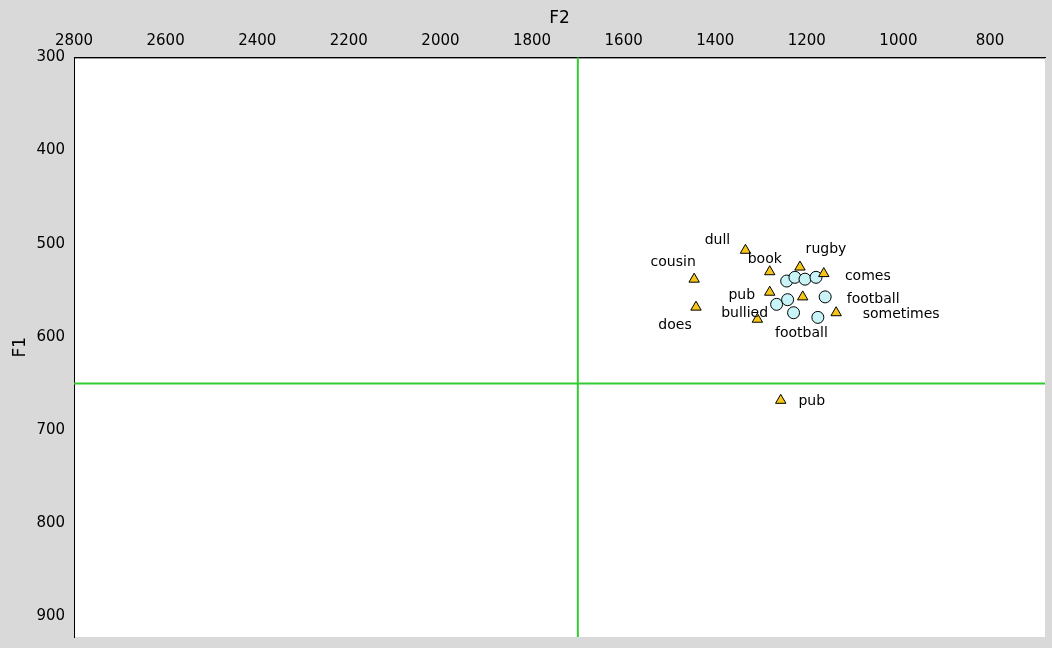 The height and width of the screenshot is (648, 1052). I want to click on y-tick-label: 700, so click(51, 429).